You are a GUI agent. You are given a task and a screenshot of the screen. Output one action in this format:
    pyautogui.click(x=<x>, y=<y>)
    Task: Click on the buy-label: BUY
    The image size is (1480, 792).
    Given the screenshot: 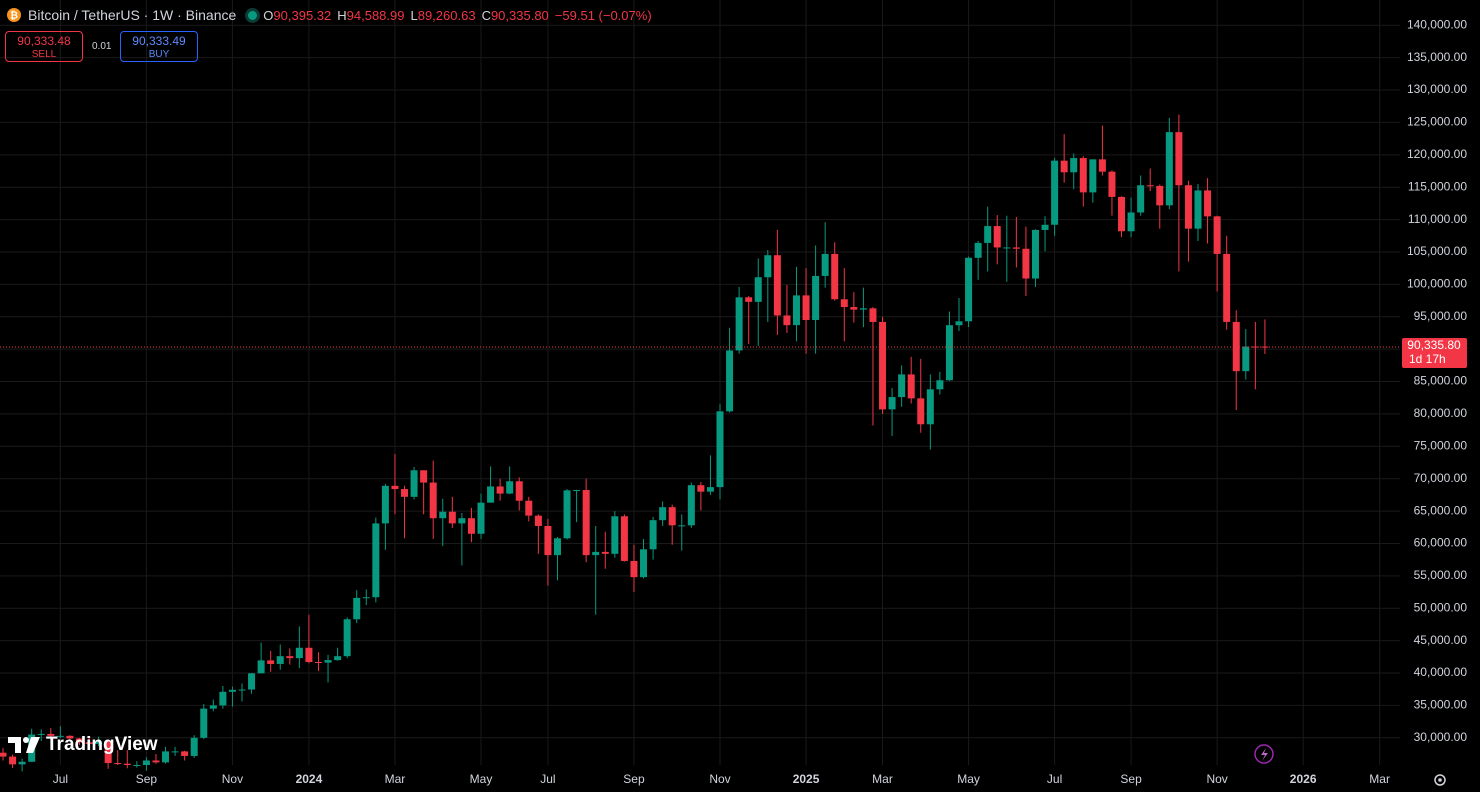 What is the action you would take?
    pyautogui.click(x=159, y=54)
    